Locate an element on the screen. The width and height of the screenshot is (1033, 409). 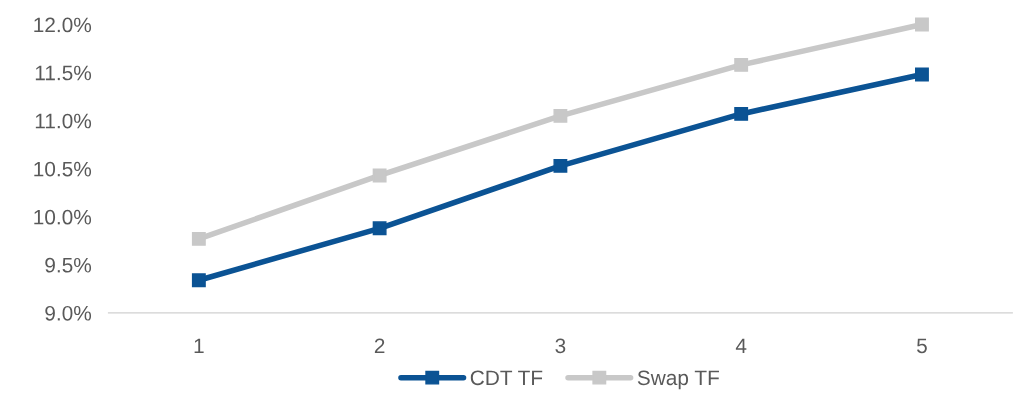
y-tick-label: 10.5% is located at coordinates (63, 169).